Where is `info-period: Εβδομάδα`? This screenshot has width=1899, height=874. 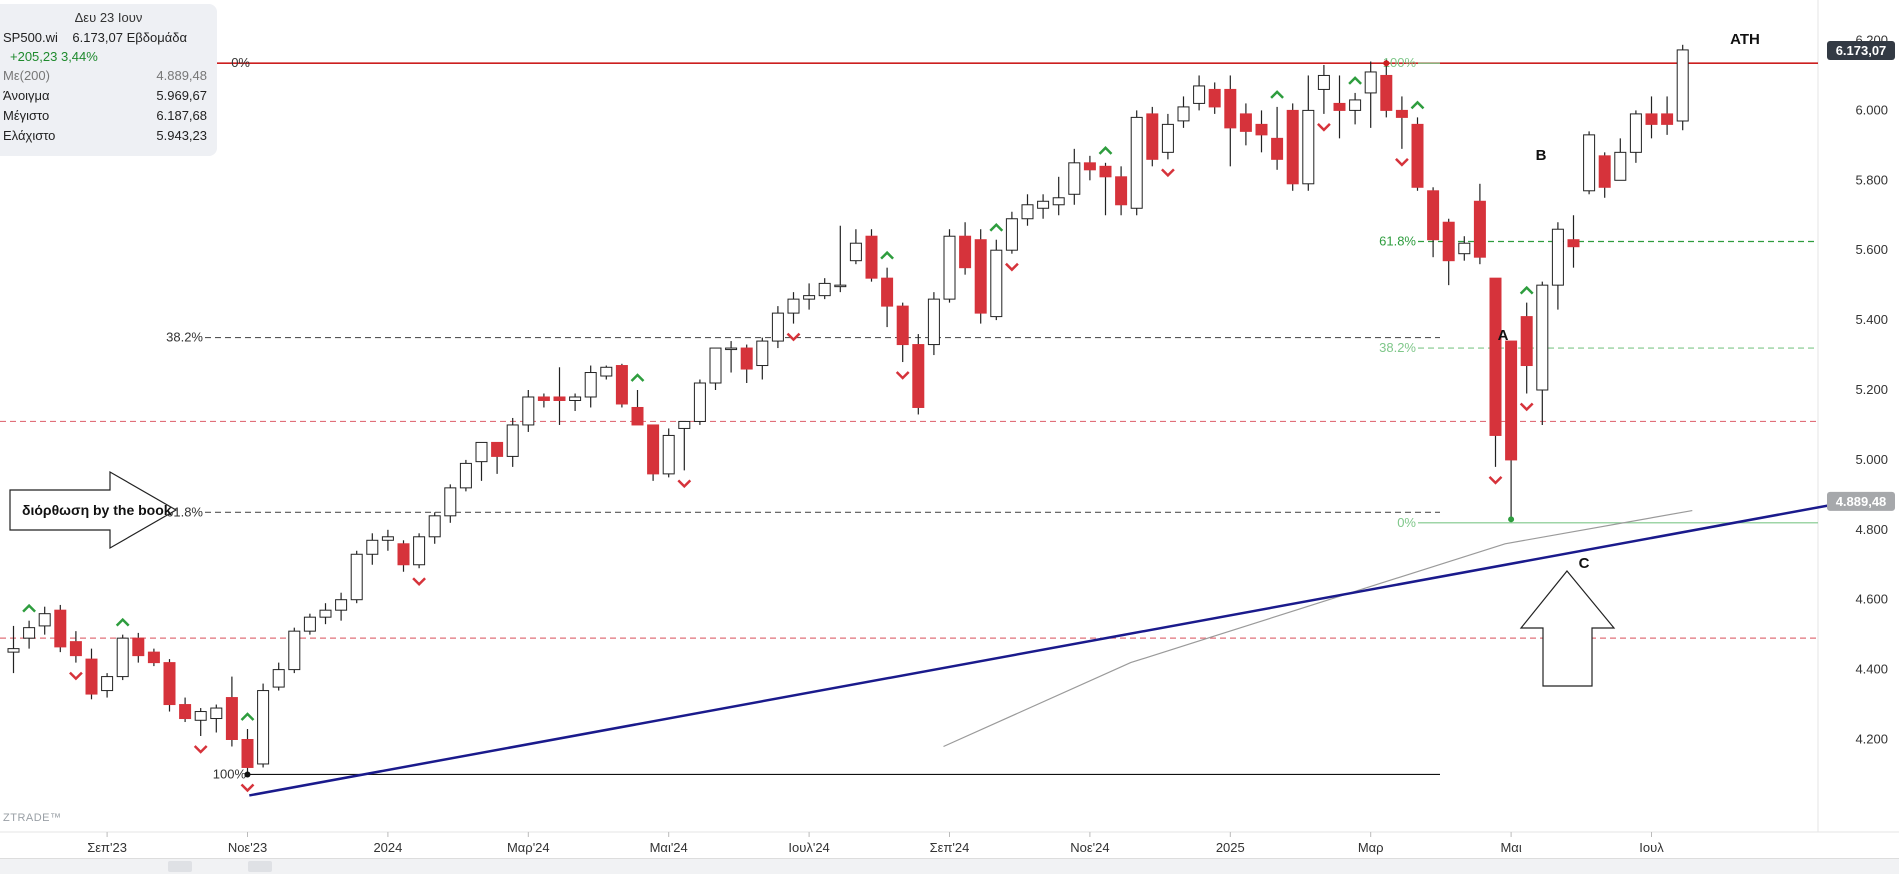
info-period: Εβδομάδα is located at coordinates (156, 37).